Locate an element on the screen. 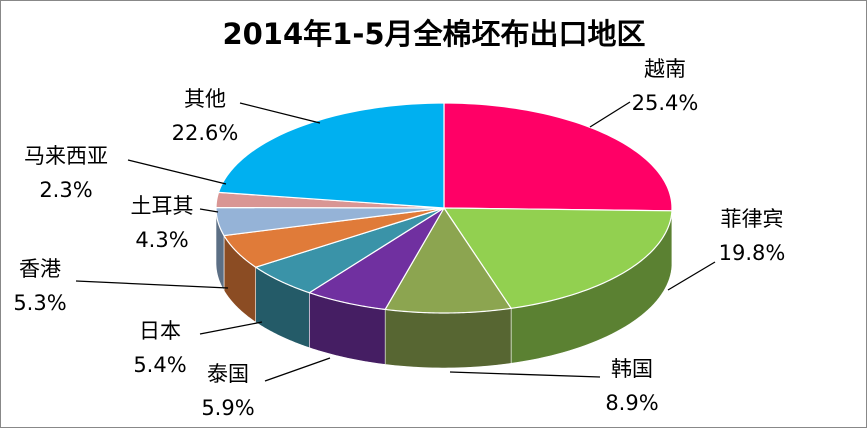 The height and width of the screenshot is (429, 868). slice-label: 菲律宾 is located at coordinates (752, 219).